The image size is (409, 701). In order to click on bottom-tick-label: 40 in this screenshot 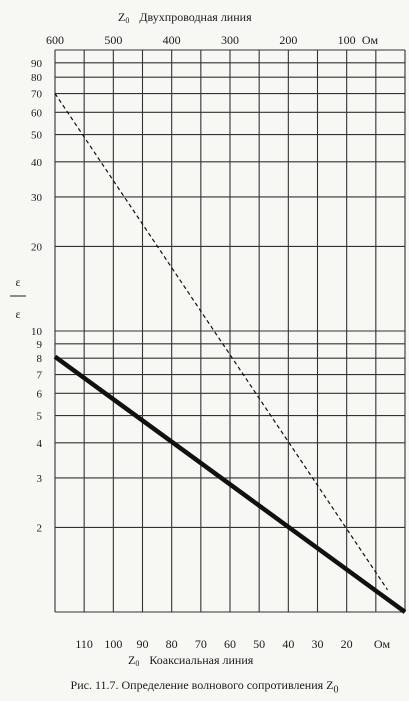, I will do `click(288, 644)`.